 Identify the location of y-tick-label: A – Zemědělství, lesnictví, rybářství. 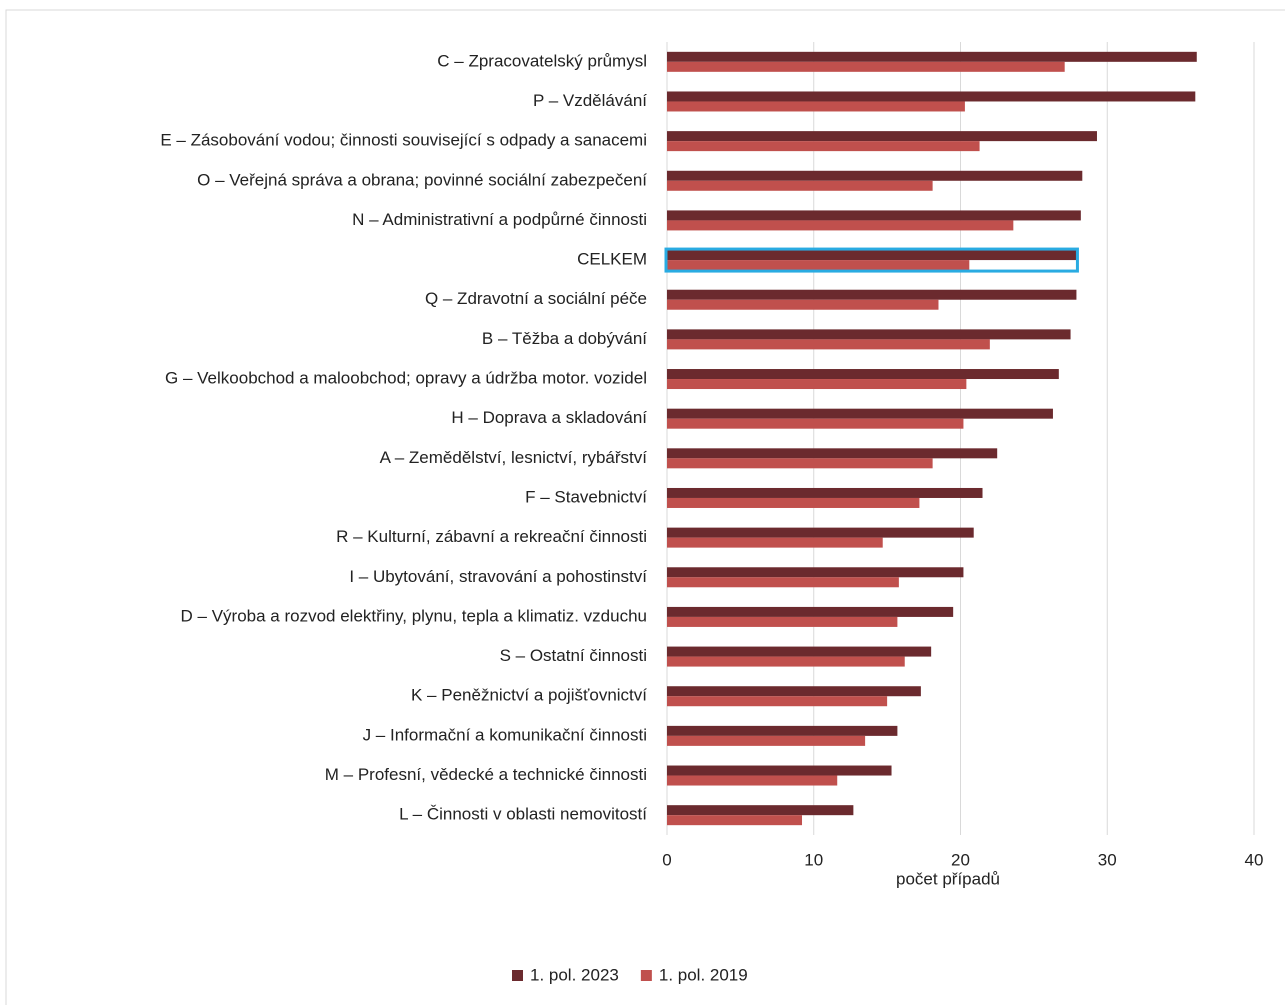
(514, 457).